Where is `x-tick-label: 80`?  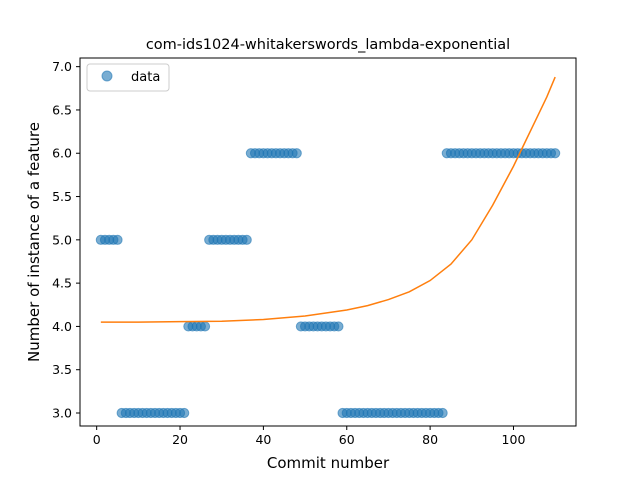
x-tick-label: 80 is located at coordinates (430, 439).